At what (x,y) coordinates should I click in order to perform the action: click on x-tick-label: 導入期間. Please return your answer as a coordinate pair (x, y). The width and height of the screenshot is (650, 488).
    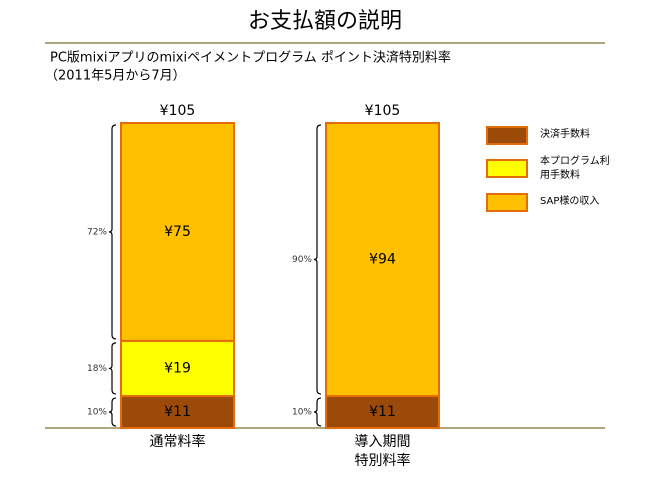
    Looking at the image, I should click on (383, 442).